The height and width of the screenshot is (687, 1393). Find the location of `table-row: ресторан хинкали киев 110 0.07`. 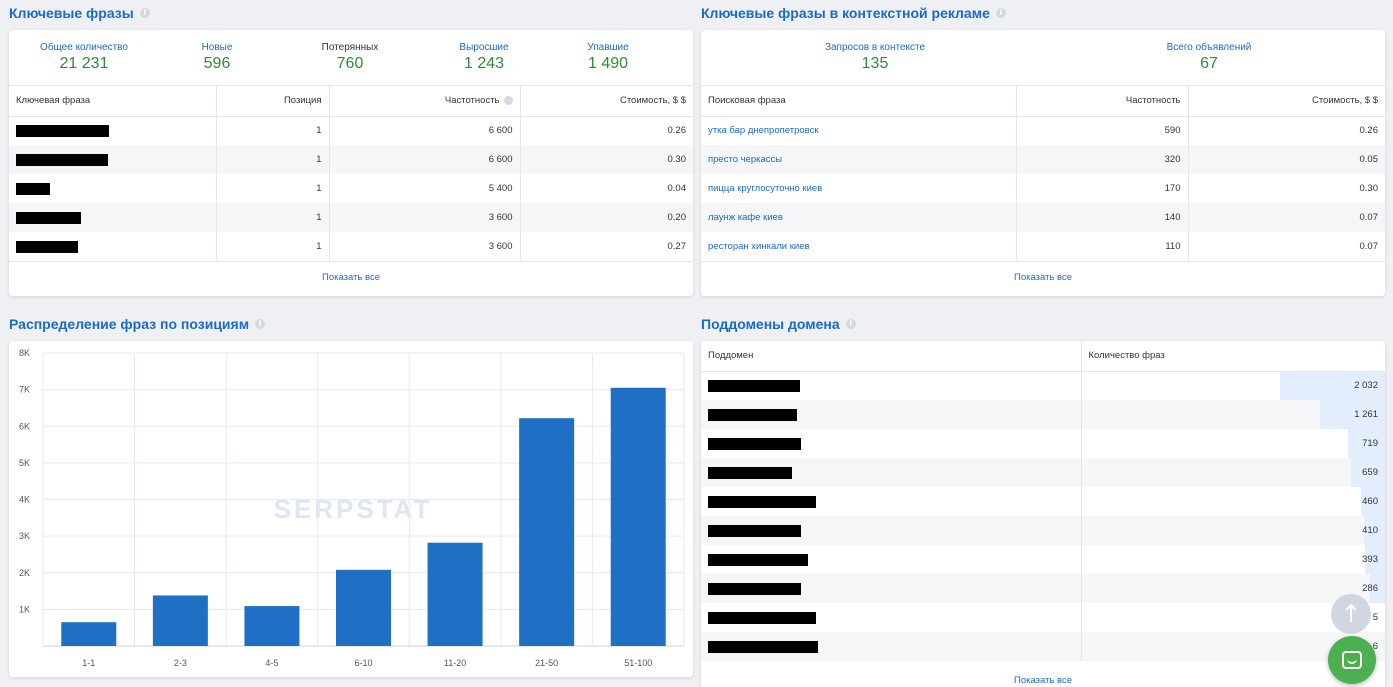

table-row: ресторан хинкали киев 110 0.07 is located at coordinates (1043, 246).